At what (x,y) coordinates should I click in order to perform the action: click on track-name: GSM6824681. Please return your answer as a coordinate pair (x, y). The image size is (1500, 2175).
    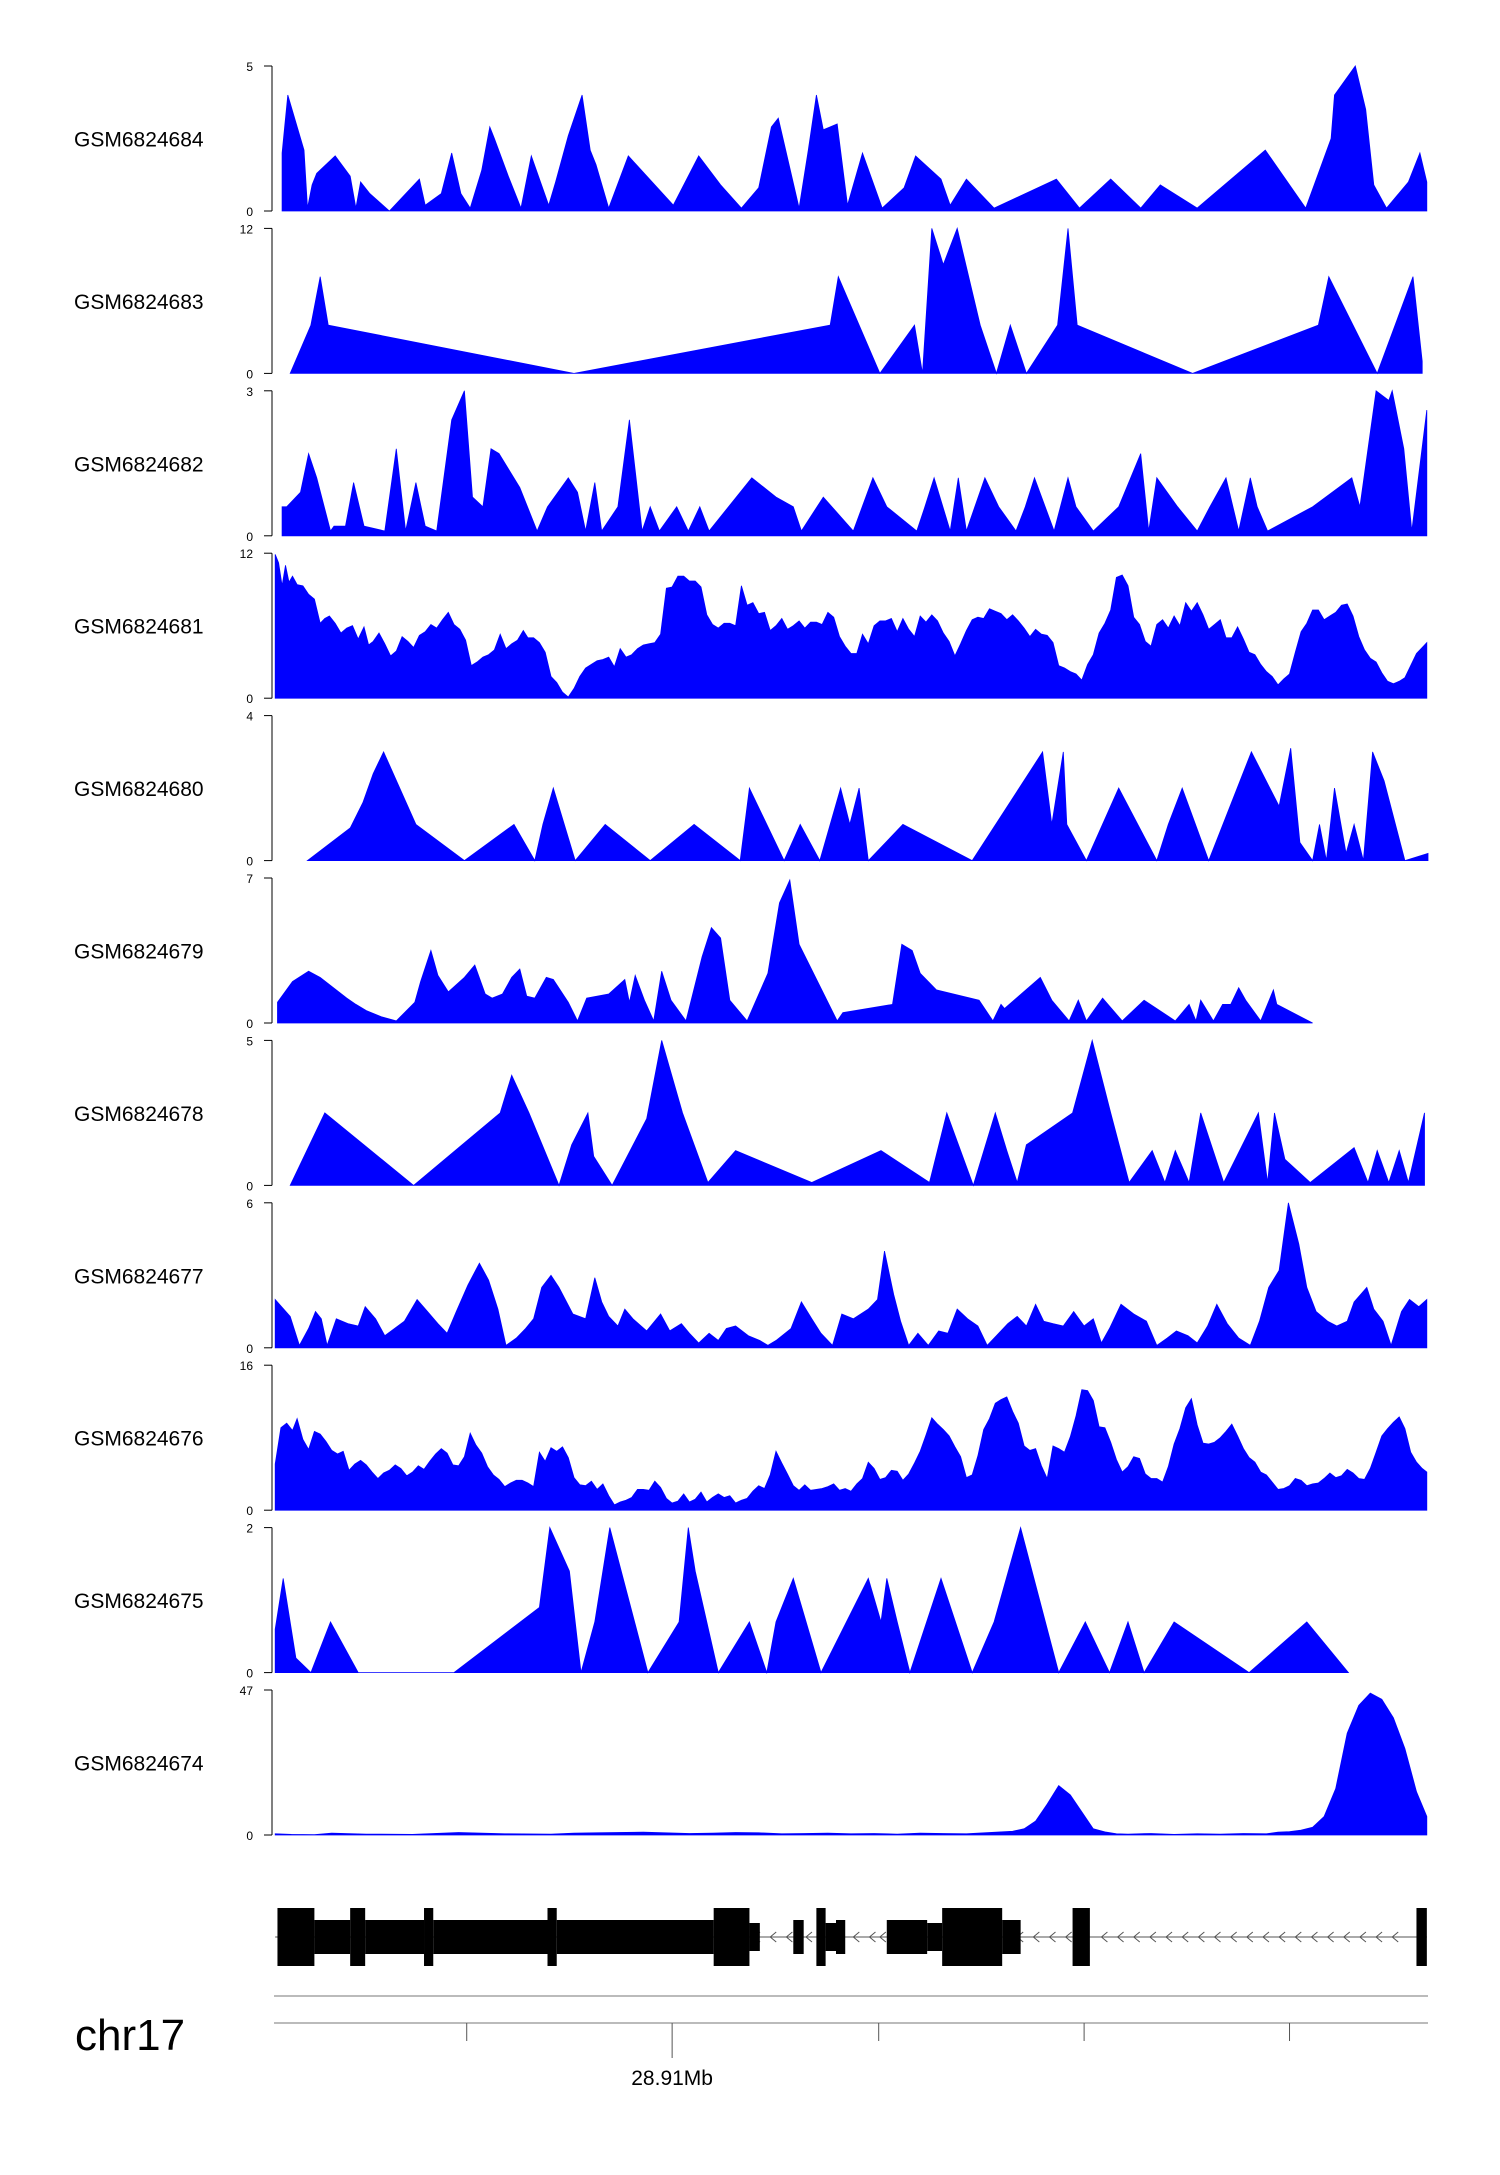
    Looking at the image, I should click on (139, 627).